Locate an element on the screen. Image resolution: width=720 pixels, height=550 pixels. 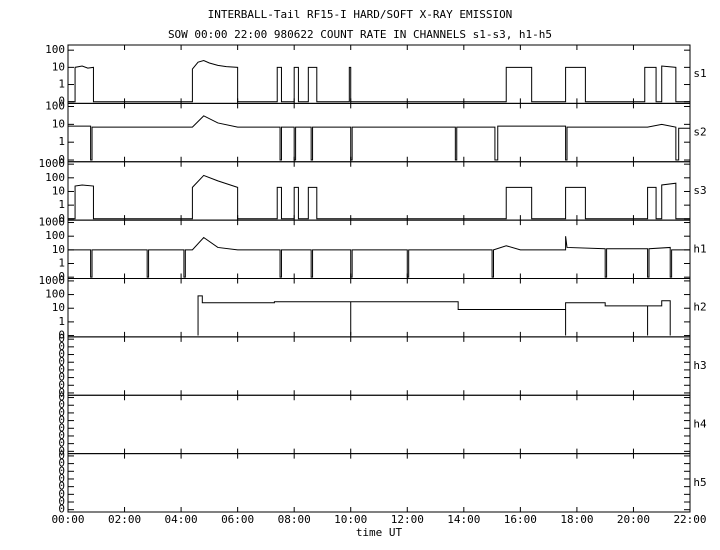
panel-label: h4 is located at coordinates (700, 423).